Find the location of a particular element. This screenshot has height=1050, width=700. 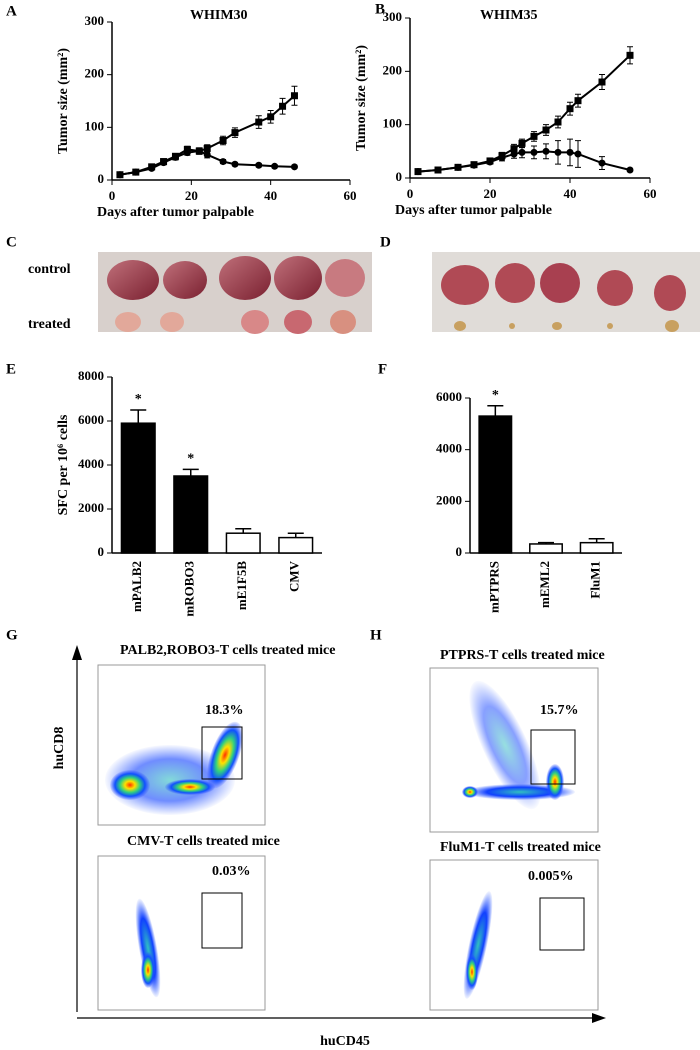

gate-percent: 15.7% is located at coordinates (559, 710).